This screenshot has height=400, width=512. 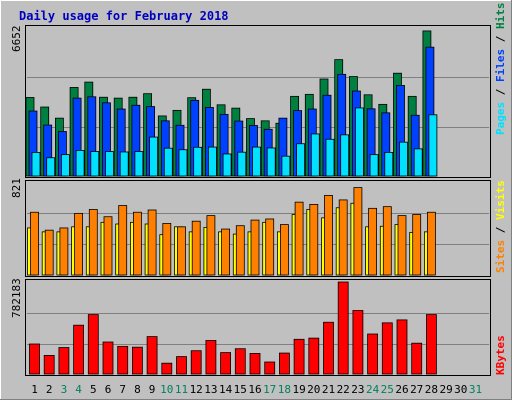 I want to click on day-label-22: 22, so click(x=343, y=389).